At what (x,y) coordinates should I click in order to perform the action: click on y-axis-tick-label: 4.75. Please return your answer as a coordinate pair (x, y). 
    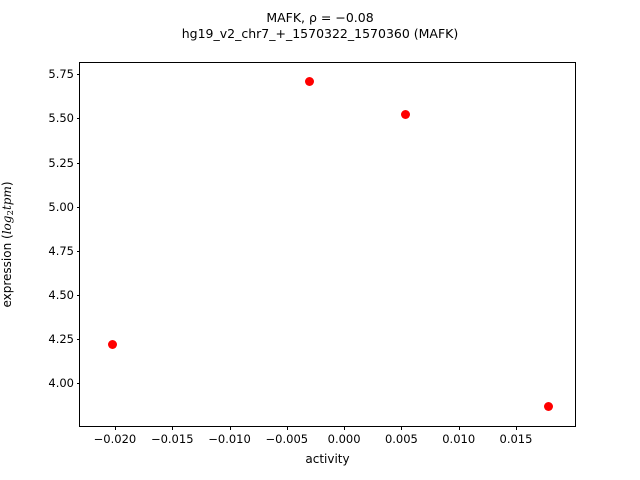
    Looking at the image, I should click on (61, 250).